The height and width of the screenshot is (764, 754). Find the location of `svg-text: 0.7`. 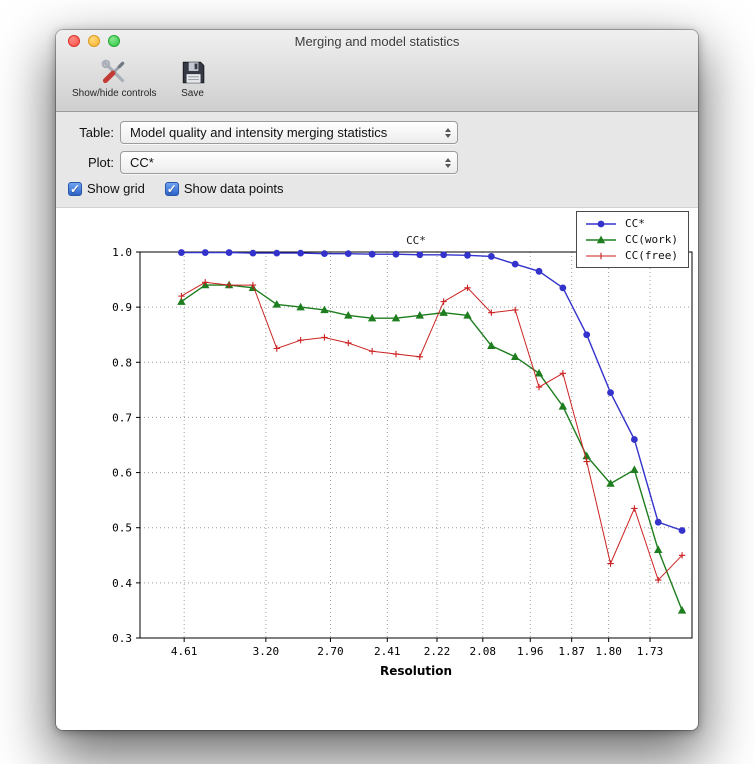

svg-text: 0.7 is located at coordinates (122, 417).